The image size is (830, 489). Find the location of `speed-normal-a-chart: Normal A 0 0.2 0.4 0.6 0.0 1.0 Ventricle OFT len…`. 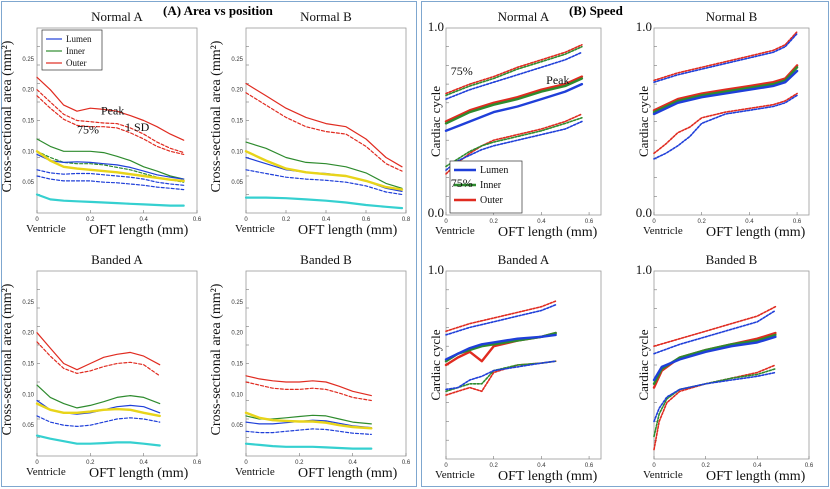

speed-normal-a-chart: Normal A 0 0.2 0.4 0.6 0.0 1.0 Ventricle OFT len… is located at coordinates (515, 124).